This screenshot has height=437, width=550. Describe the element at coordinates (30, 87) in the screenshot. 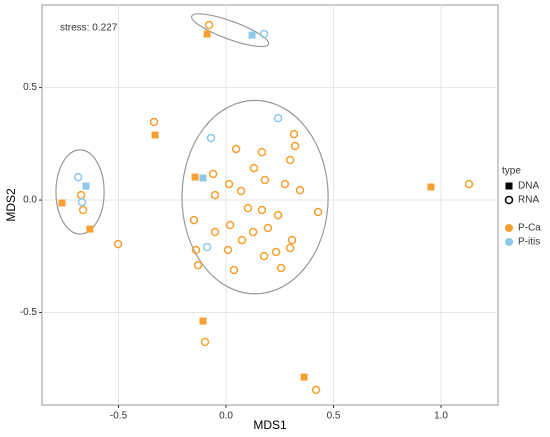

I see `y-tick-label: 0.5` at that location.